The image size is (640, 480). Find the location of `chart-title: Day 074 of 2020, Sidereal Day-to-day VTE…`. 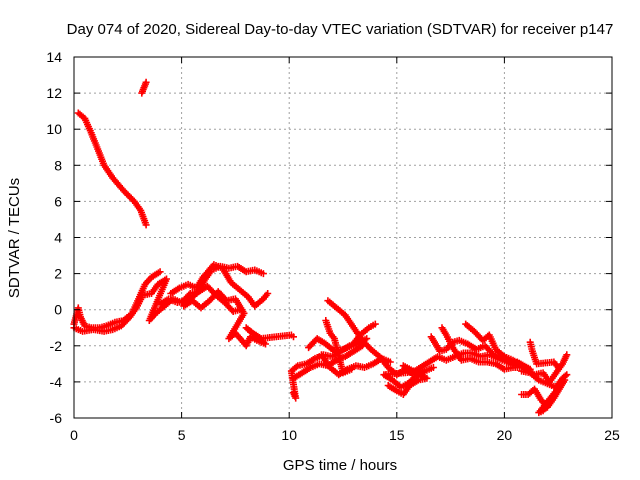

chart-title: Day 074 of 2020, Sidereal Day-to-day VTE… is located at coordinates (340, 29).